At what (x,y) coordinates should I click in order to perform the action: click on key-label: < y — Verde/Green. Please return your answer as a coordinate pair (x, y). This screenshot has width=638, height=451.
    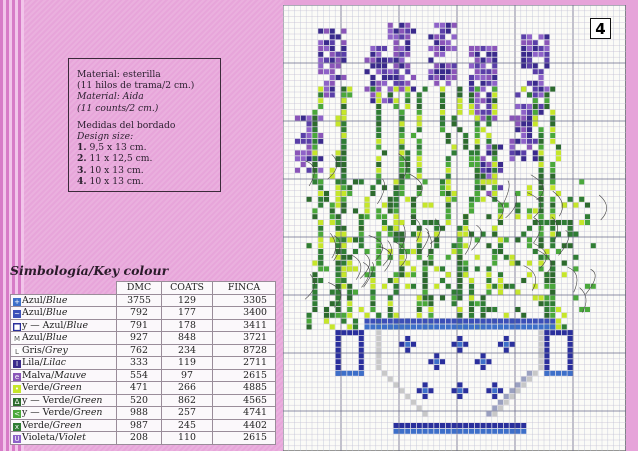
    Looking at the image, I should click on (63, 413).